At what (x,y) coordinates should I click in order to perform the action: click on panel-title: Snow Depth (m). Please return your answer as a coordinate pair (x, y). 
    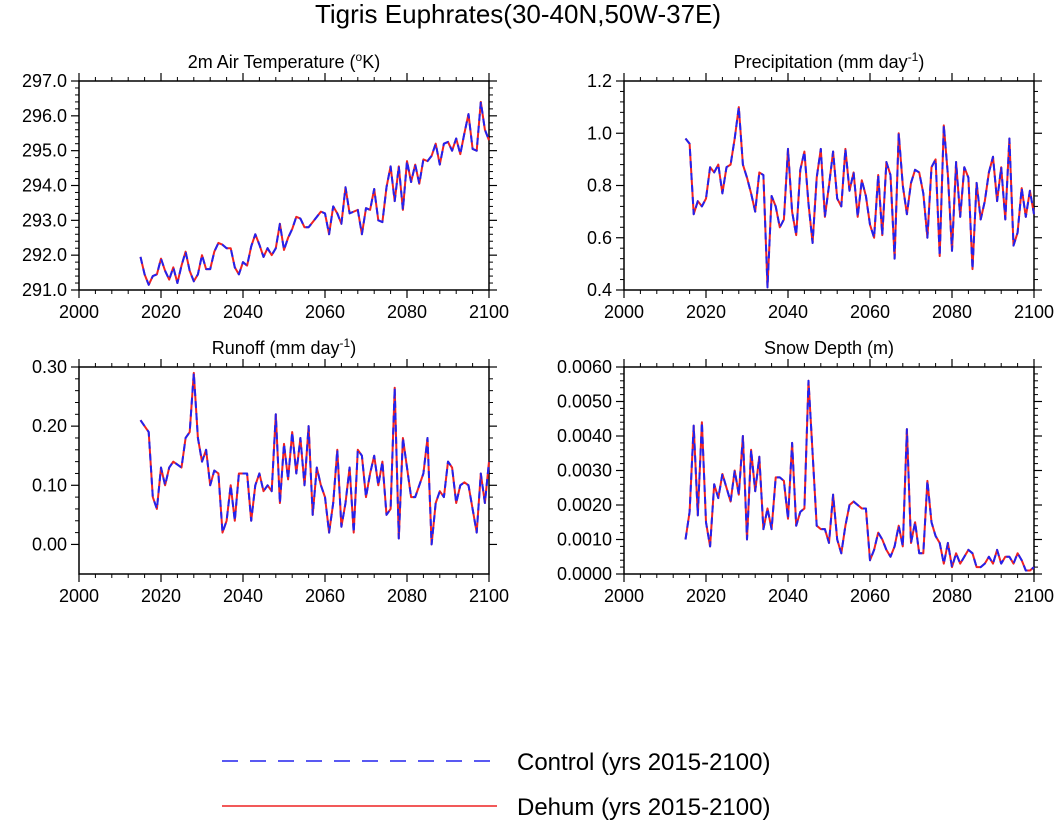
    Looking at the image, I should click on (829, 348).